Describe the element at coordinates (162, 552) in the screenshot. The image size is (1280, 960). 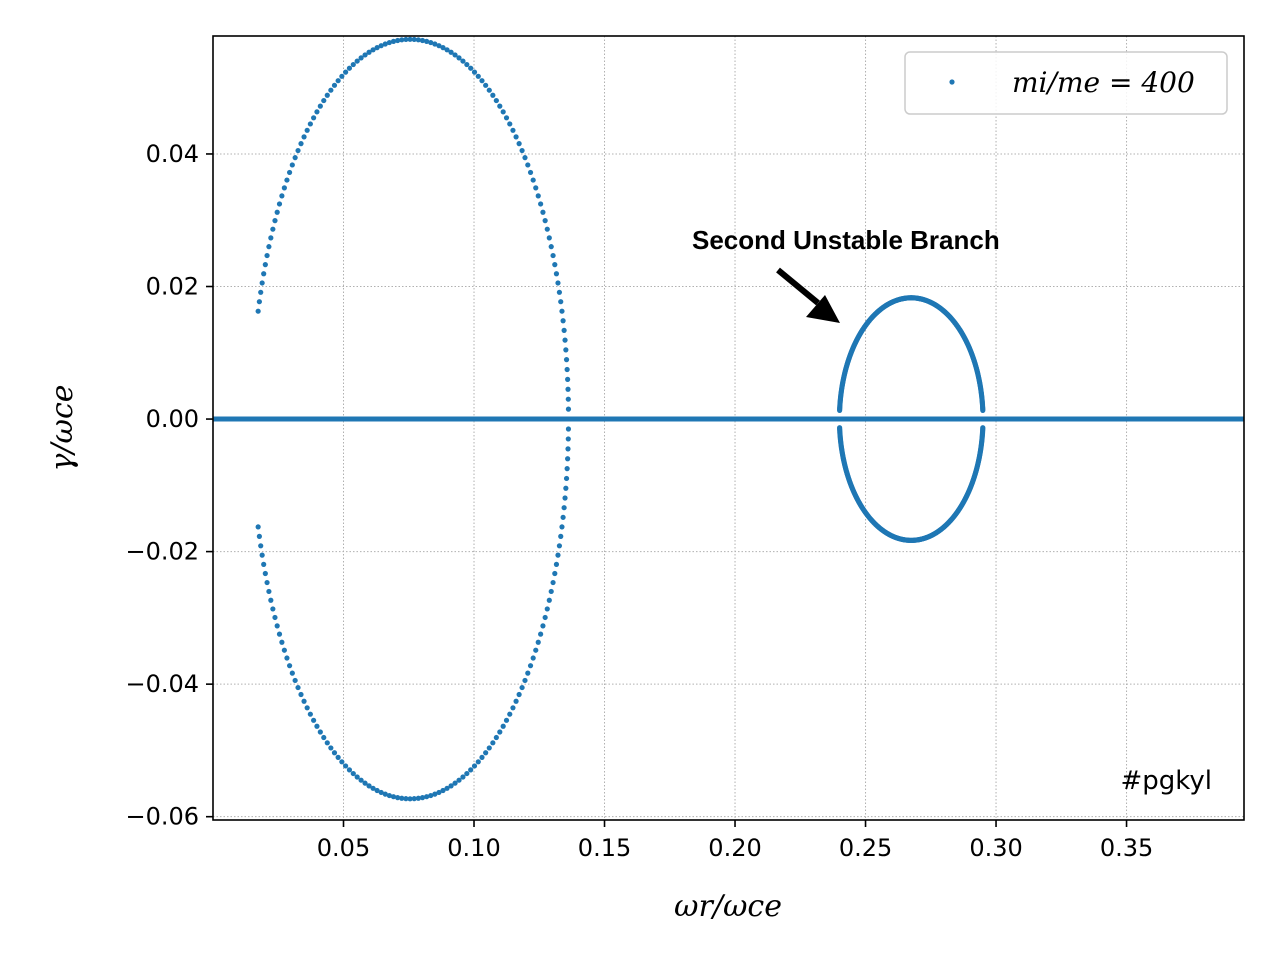
I see `y-tick-label: −0.02` at that location.